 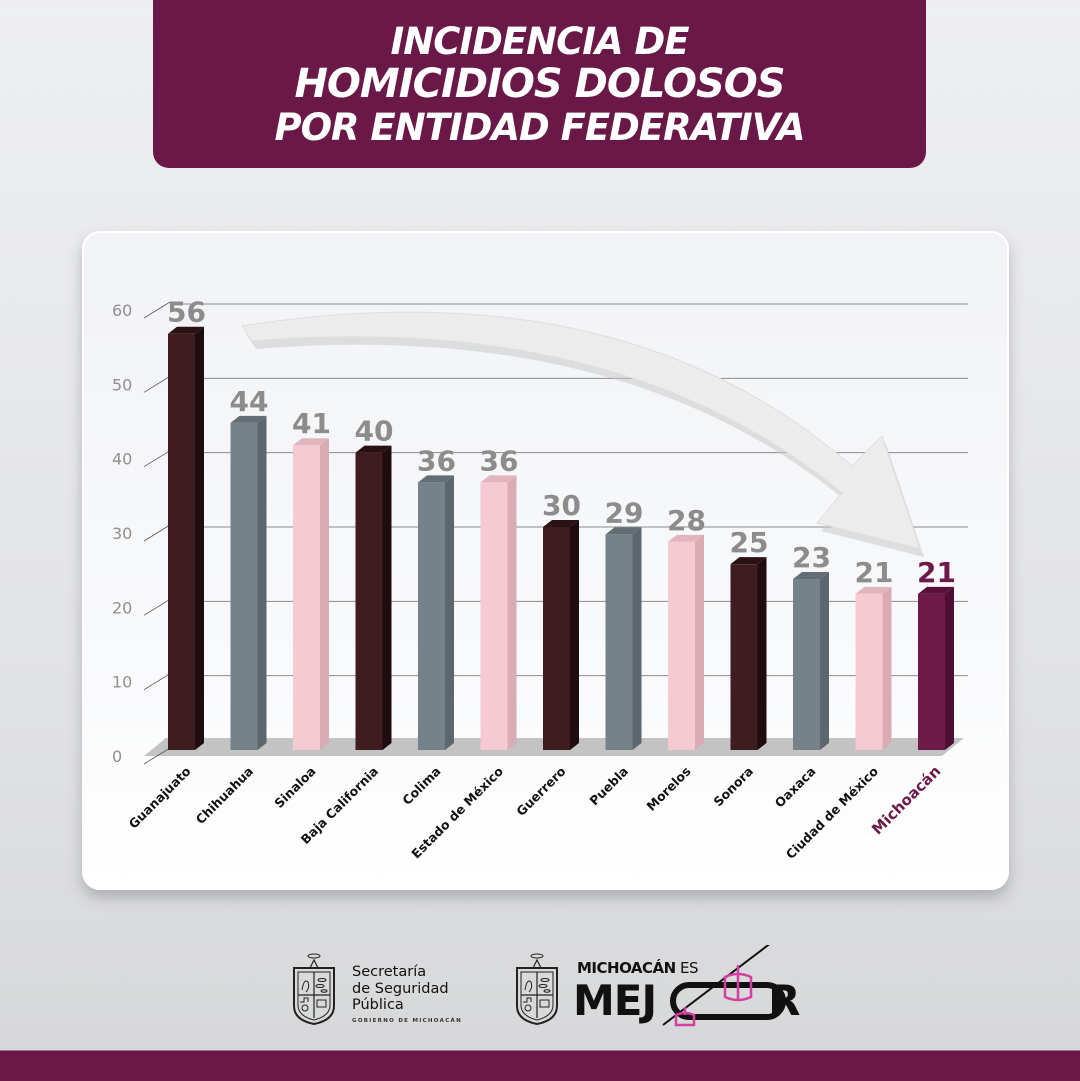 I want to click on bar-chihuahua: 44 Chihuahua, so click(x=231, y=606).